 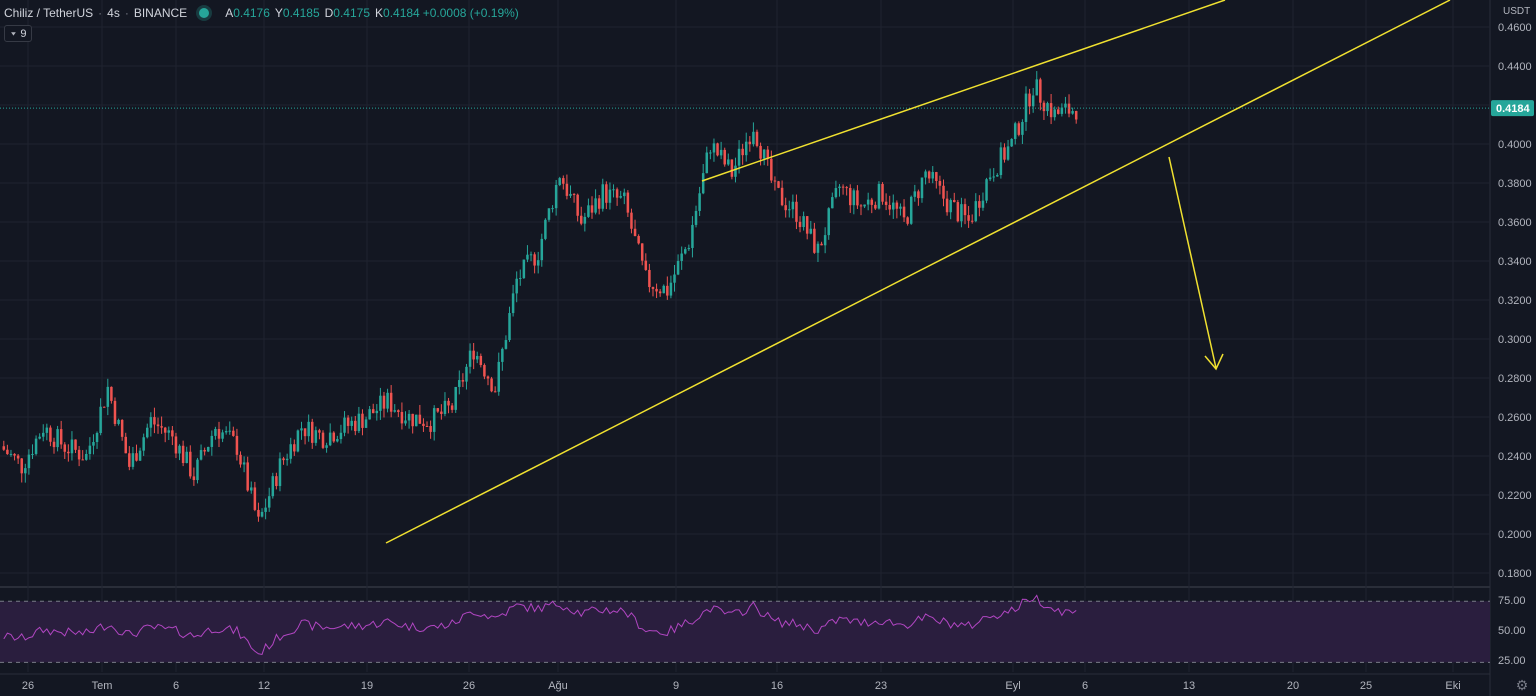 What do you see at coordinates (113, 13) in the screenshot?
I see `interval-label: 4s` at bounding box center [113, 13].